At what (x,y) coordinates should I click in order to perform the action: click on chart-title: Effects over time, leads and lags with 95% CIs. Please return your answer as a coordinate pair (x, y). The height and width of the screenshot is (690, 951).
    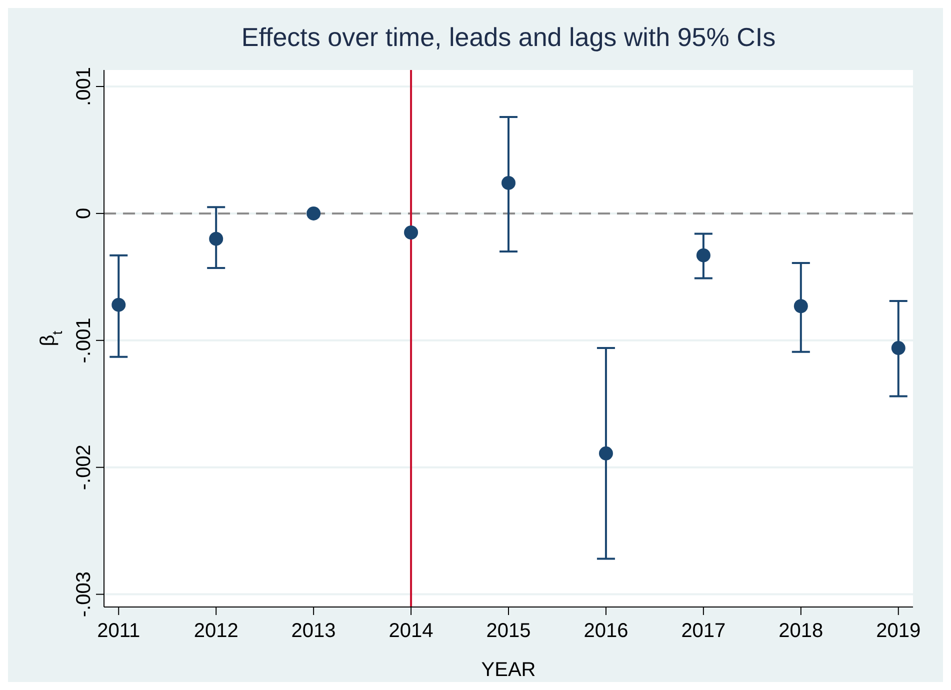
    Looking at the image, I should click on (508, 37).